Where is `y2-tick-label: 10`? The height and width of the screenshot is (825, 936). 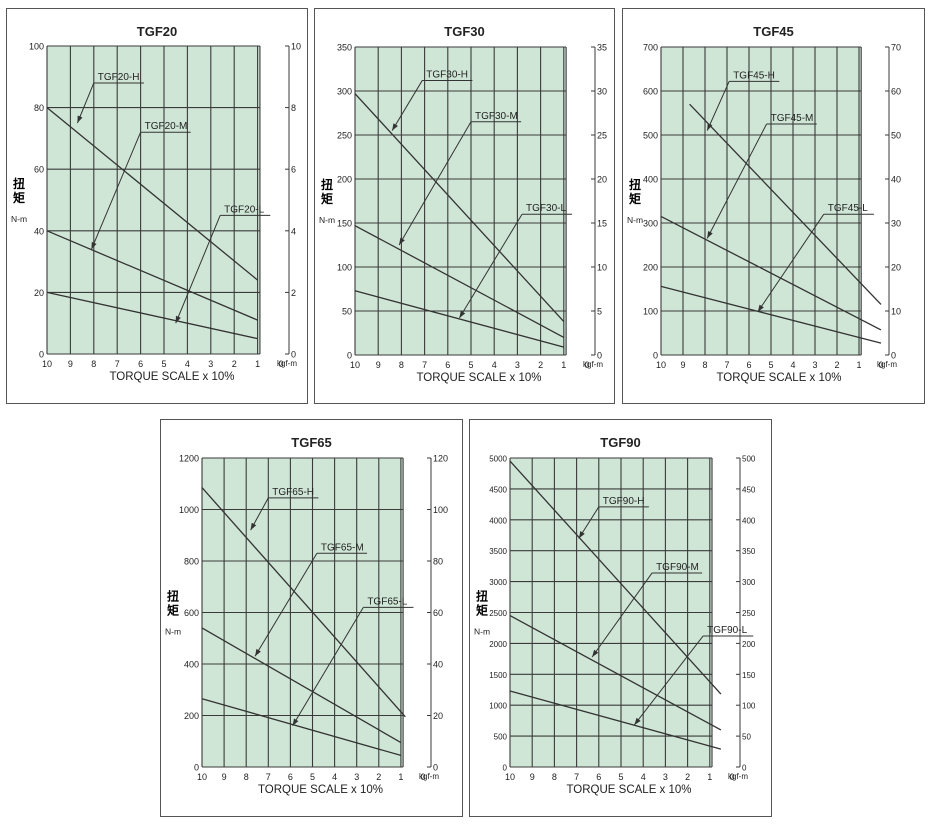
y2-tick-label: 10 is located at coordinates (602, 268).